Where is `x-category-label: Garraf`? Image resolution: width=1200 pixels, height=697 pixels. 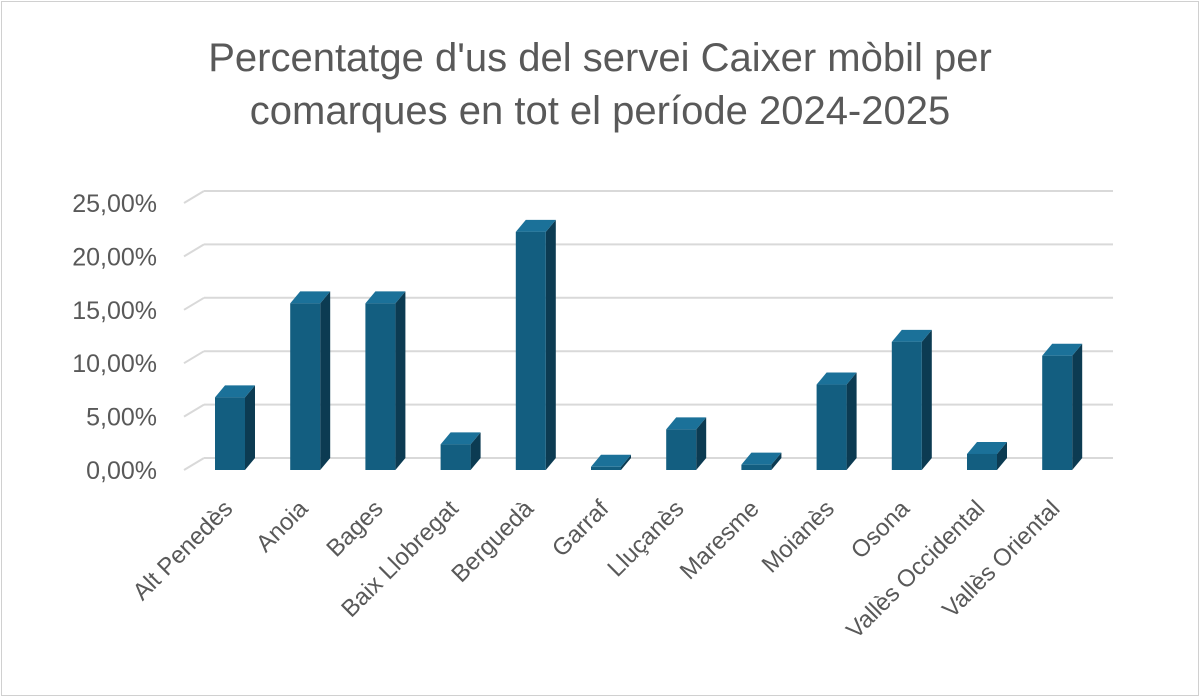 x-category-label: Garraf is located at coordinates (580, 528).